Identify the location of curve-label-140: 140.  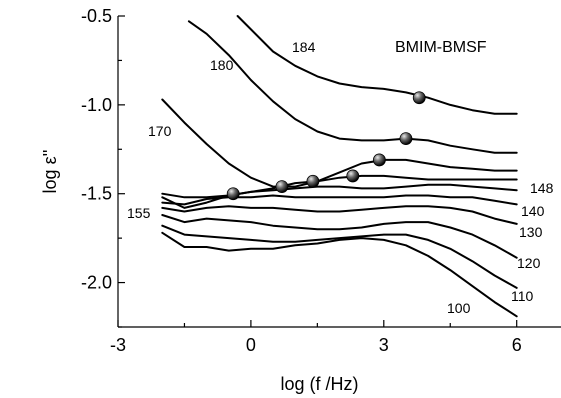
(533, 211).